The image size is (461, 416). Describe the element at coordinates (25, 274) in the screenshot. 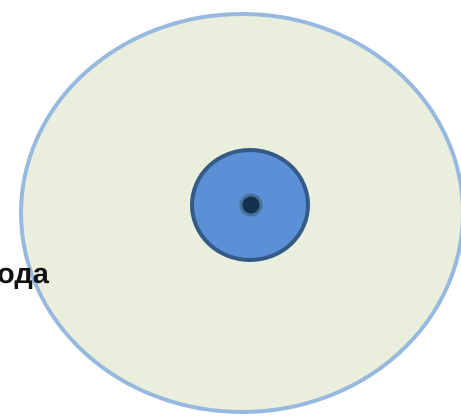

I see `diagram-label: ода` at that location.